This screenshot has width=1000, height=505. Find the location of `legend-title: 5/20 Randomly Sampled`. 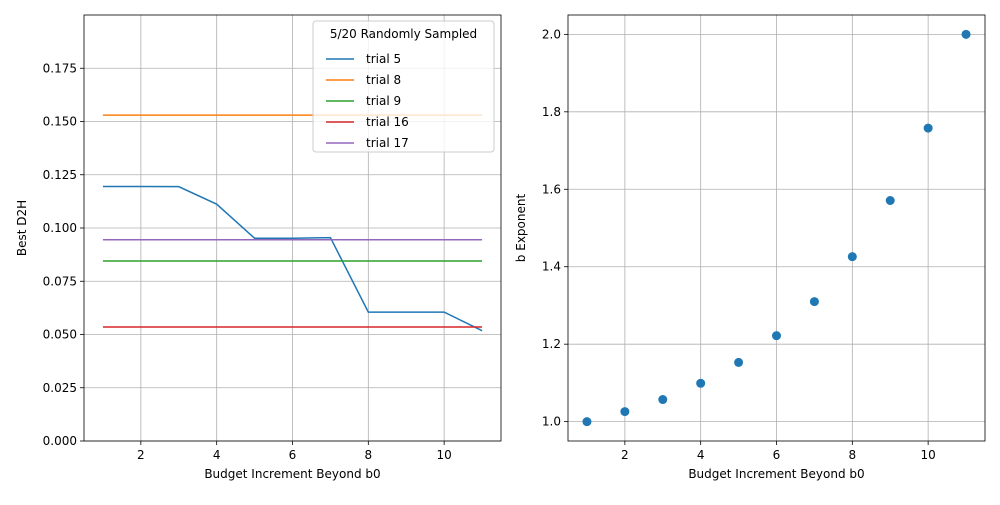

legend-title: 5/20 Randomly Sampled is located at coordinates (403, 34).